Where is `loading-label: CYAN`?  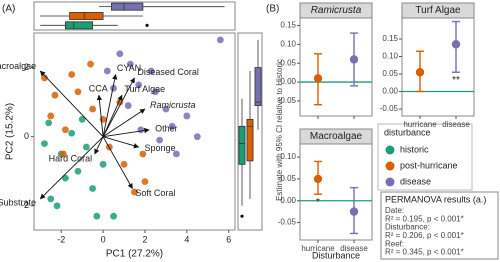
loading-label: CYAN is located at coordinates (129, 68).